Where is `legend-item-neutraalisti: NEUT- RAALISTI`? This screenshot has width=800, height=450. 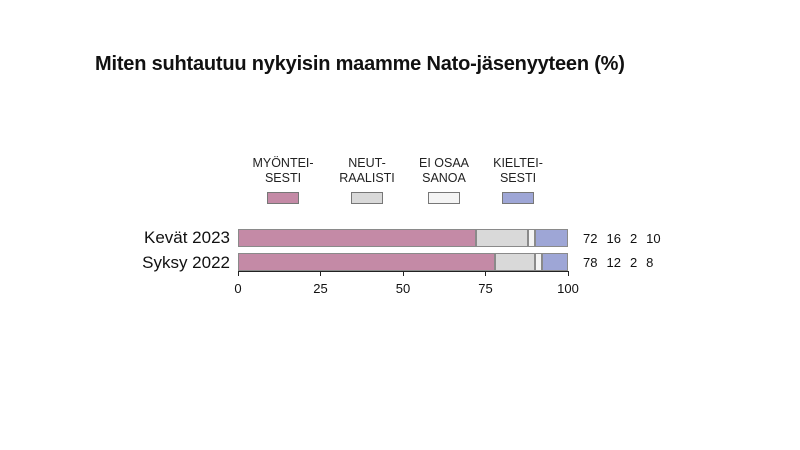
legend-item-neutraalisti: NEUT- RAALISTI is located at coordinates (367, 180).